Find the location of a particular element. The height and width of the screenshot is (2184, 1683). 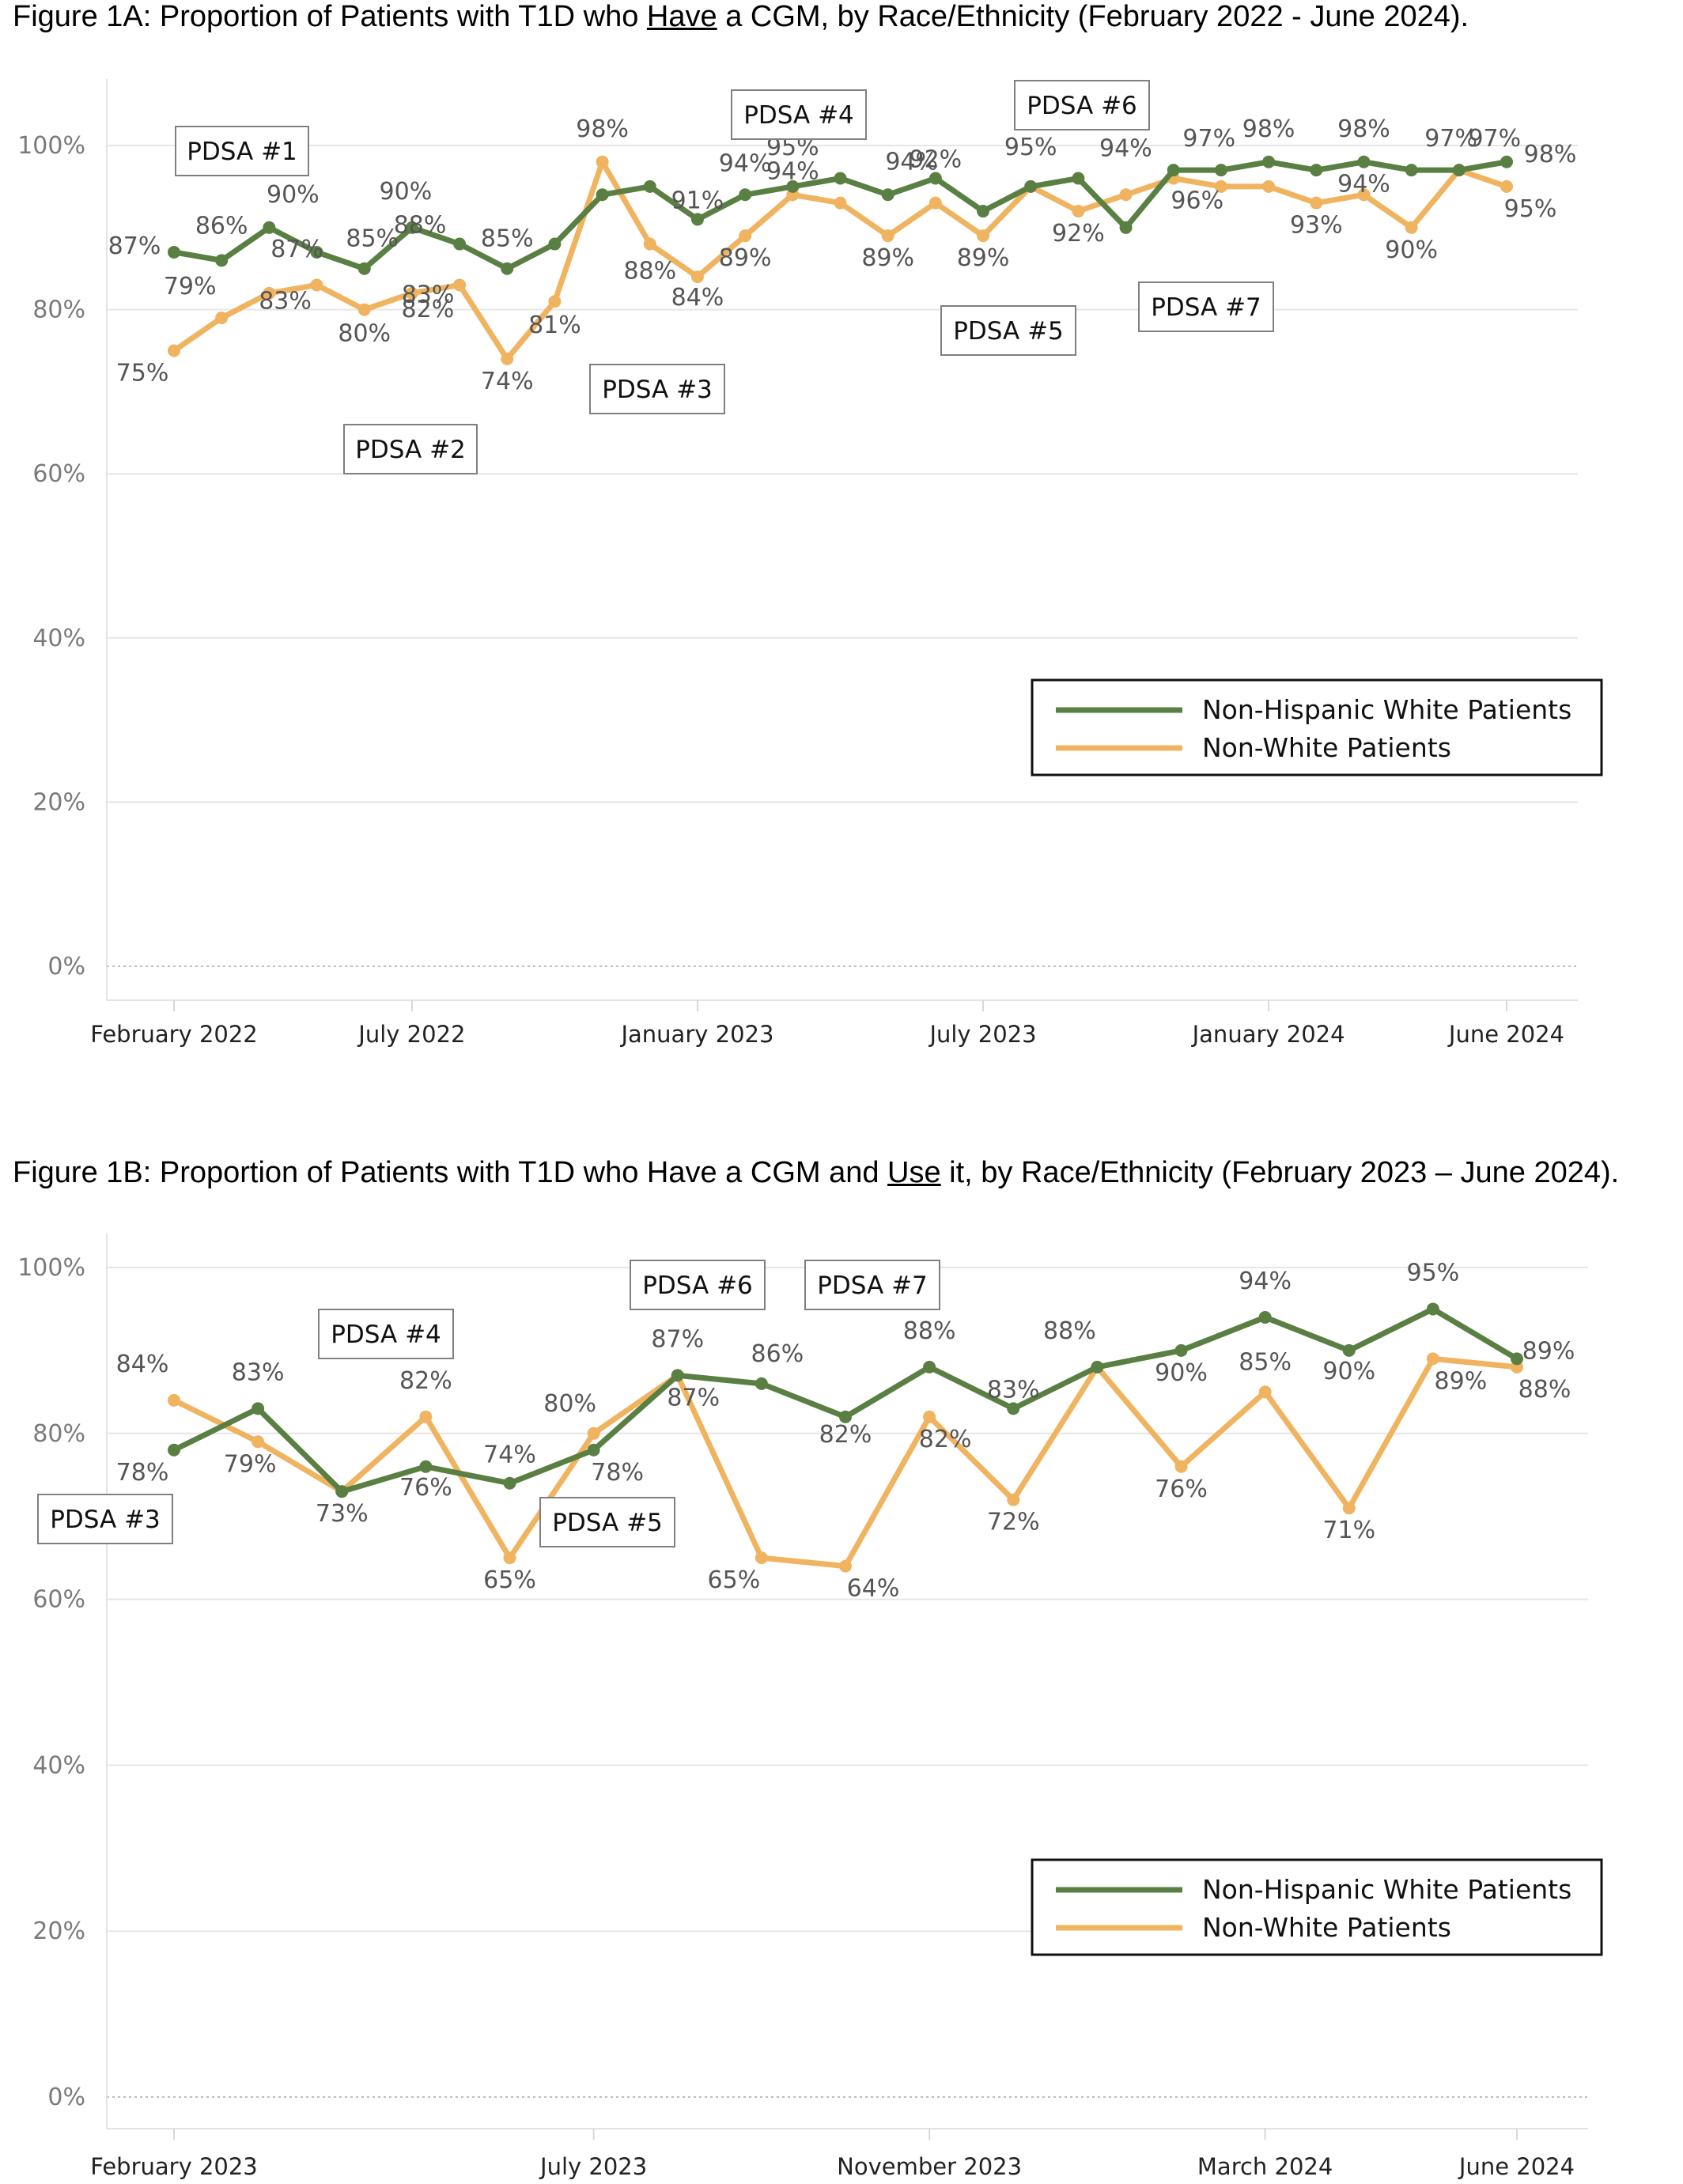

data-label-nonwhite: 88% is located at coordinates (649, 271).